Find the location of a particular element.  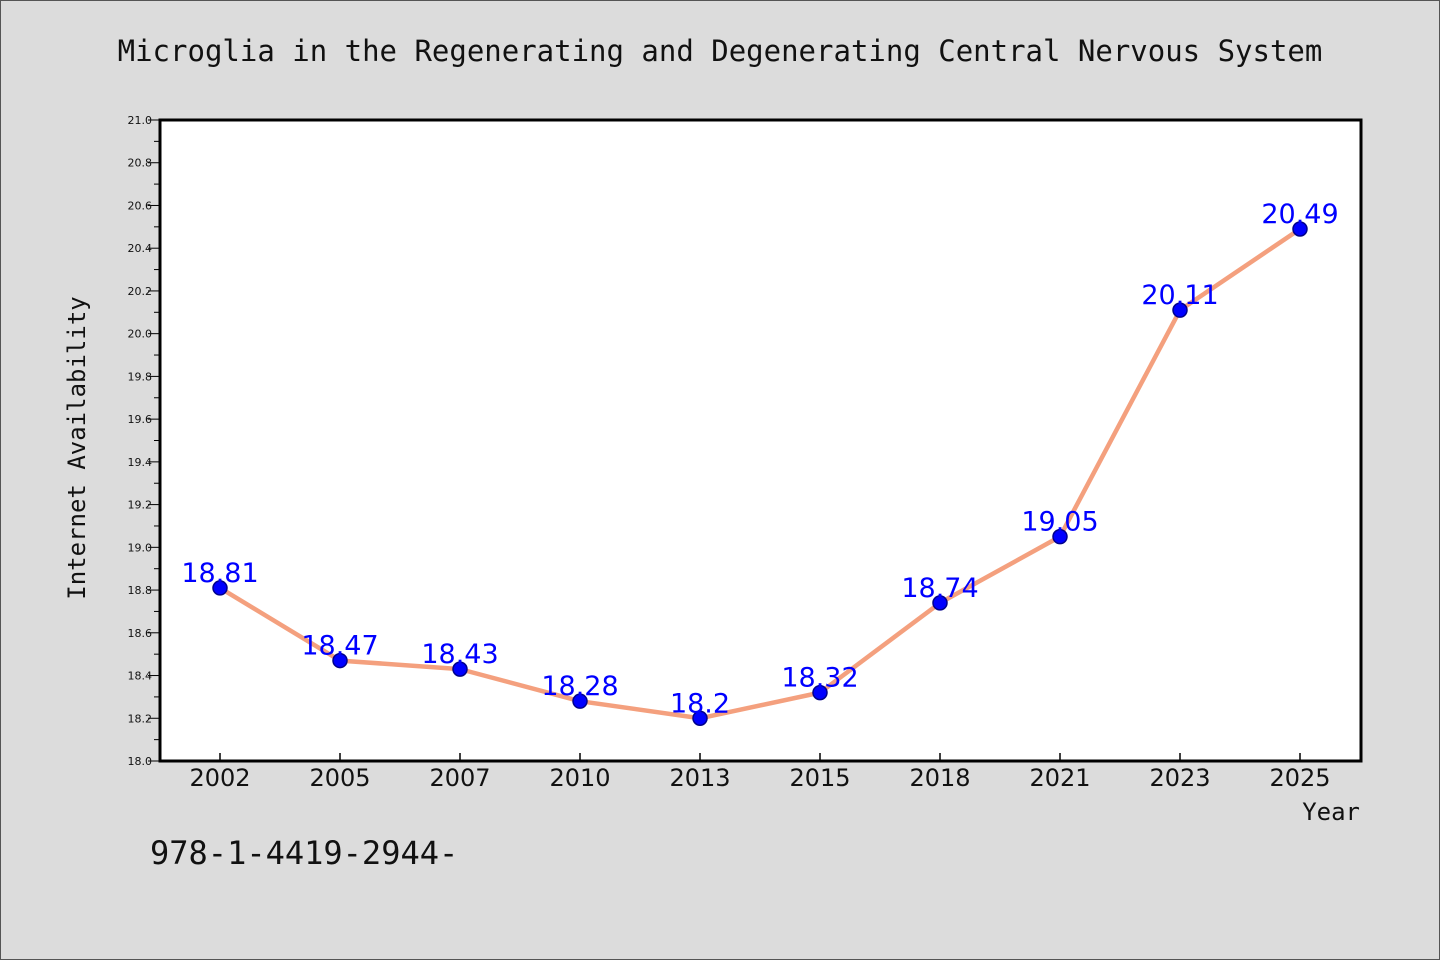

y-tick-label: 19.0 is located at coordinates (140, 547).